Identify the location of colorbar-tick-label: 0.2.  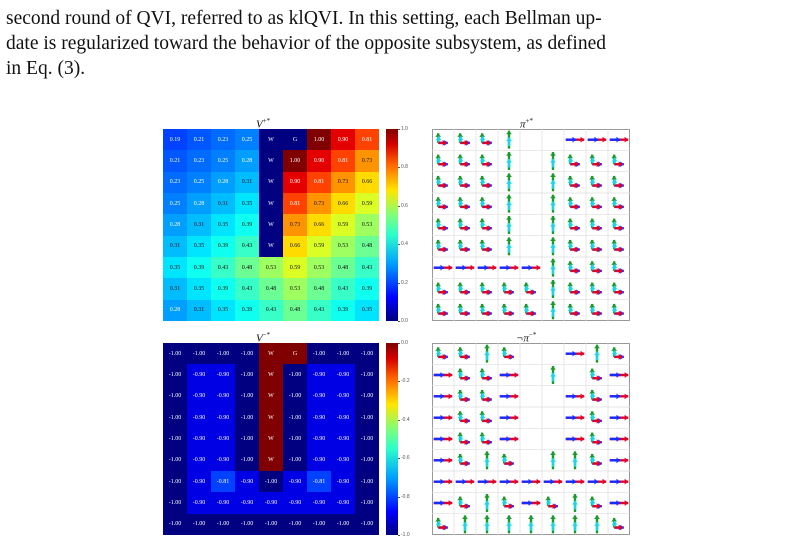
(403, 282).